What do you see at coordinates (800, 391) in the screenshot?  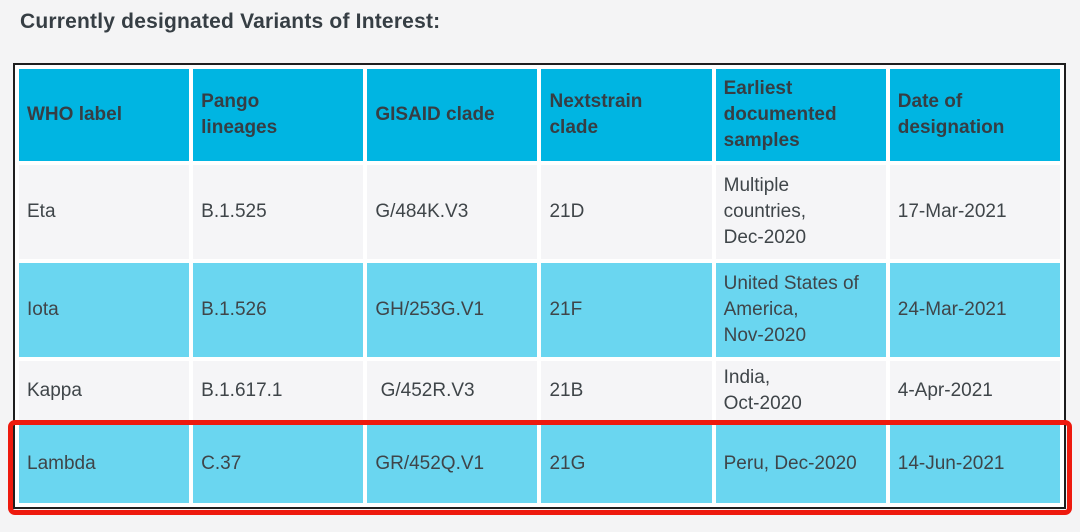 I see `cell-earliest-documented-samples: India, Oct-2020` at bounding box center [800, 391].